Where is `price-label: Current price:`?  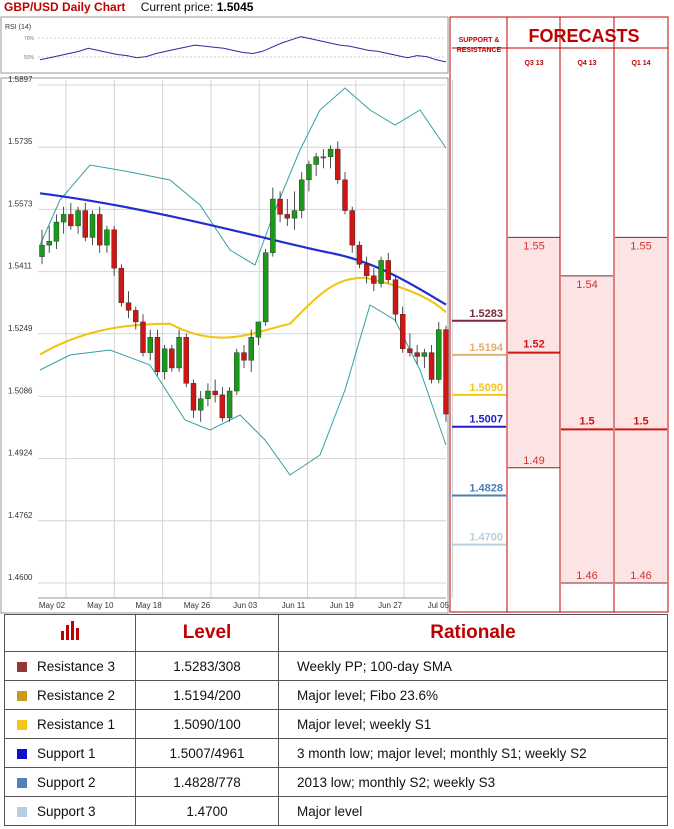 price-label: Current price: is located at coordinates (177, 7).